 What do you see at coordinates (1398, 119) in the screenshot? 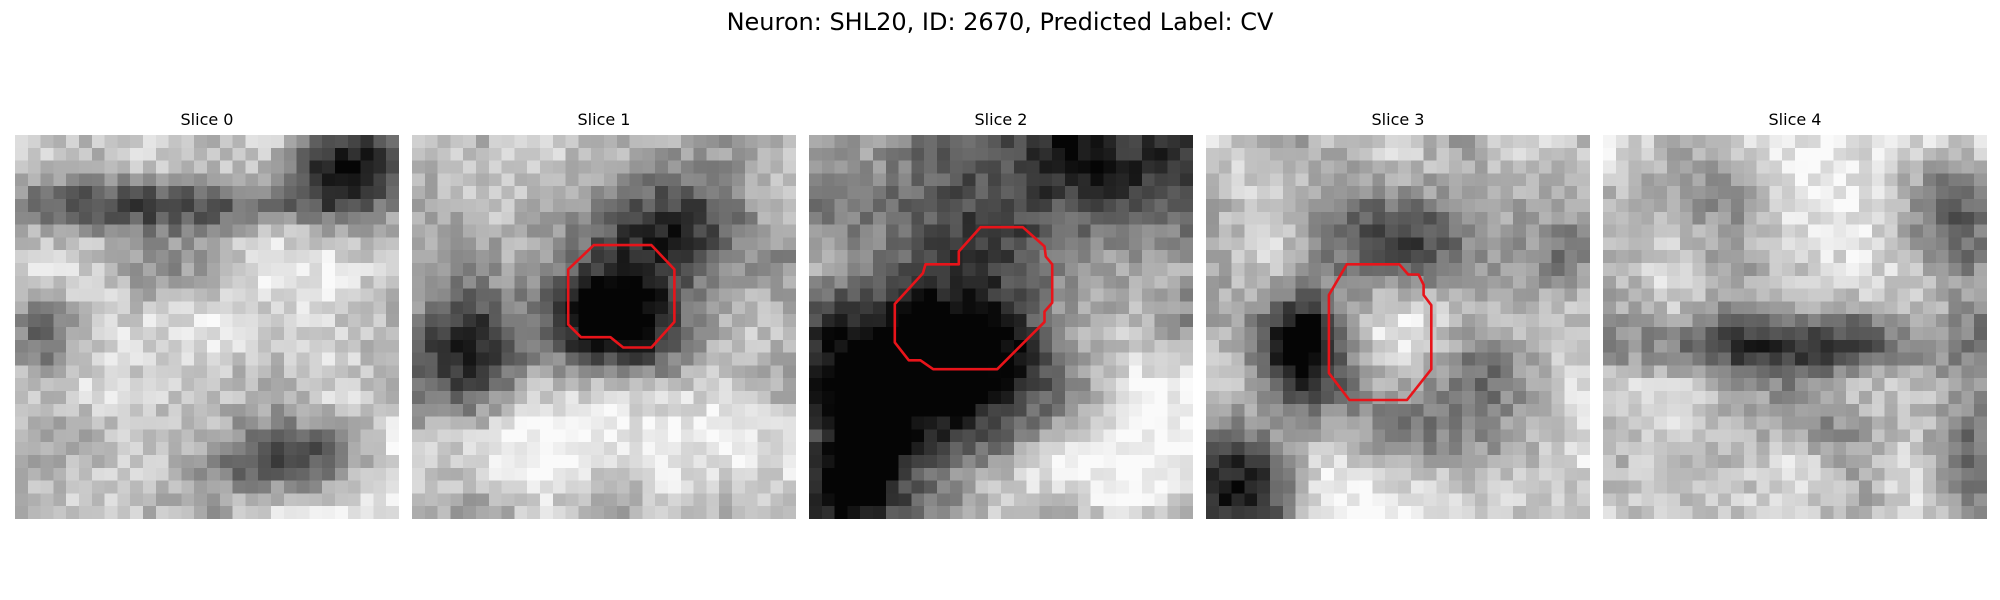
I see `slice-title-3: Slice 3` at bounding box center [1398, 119].